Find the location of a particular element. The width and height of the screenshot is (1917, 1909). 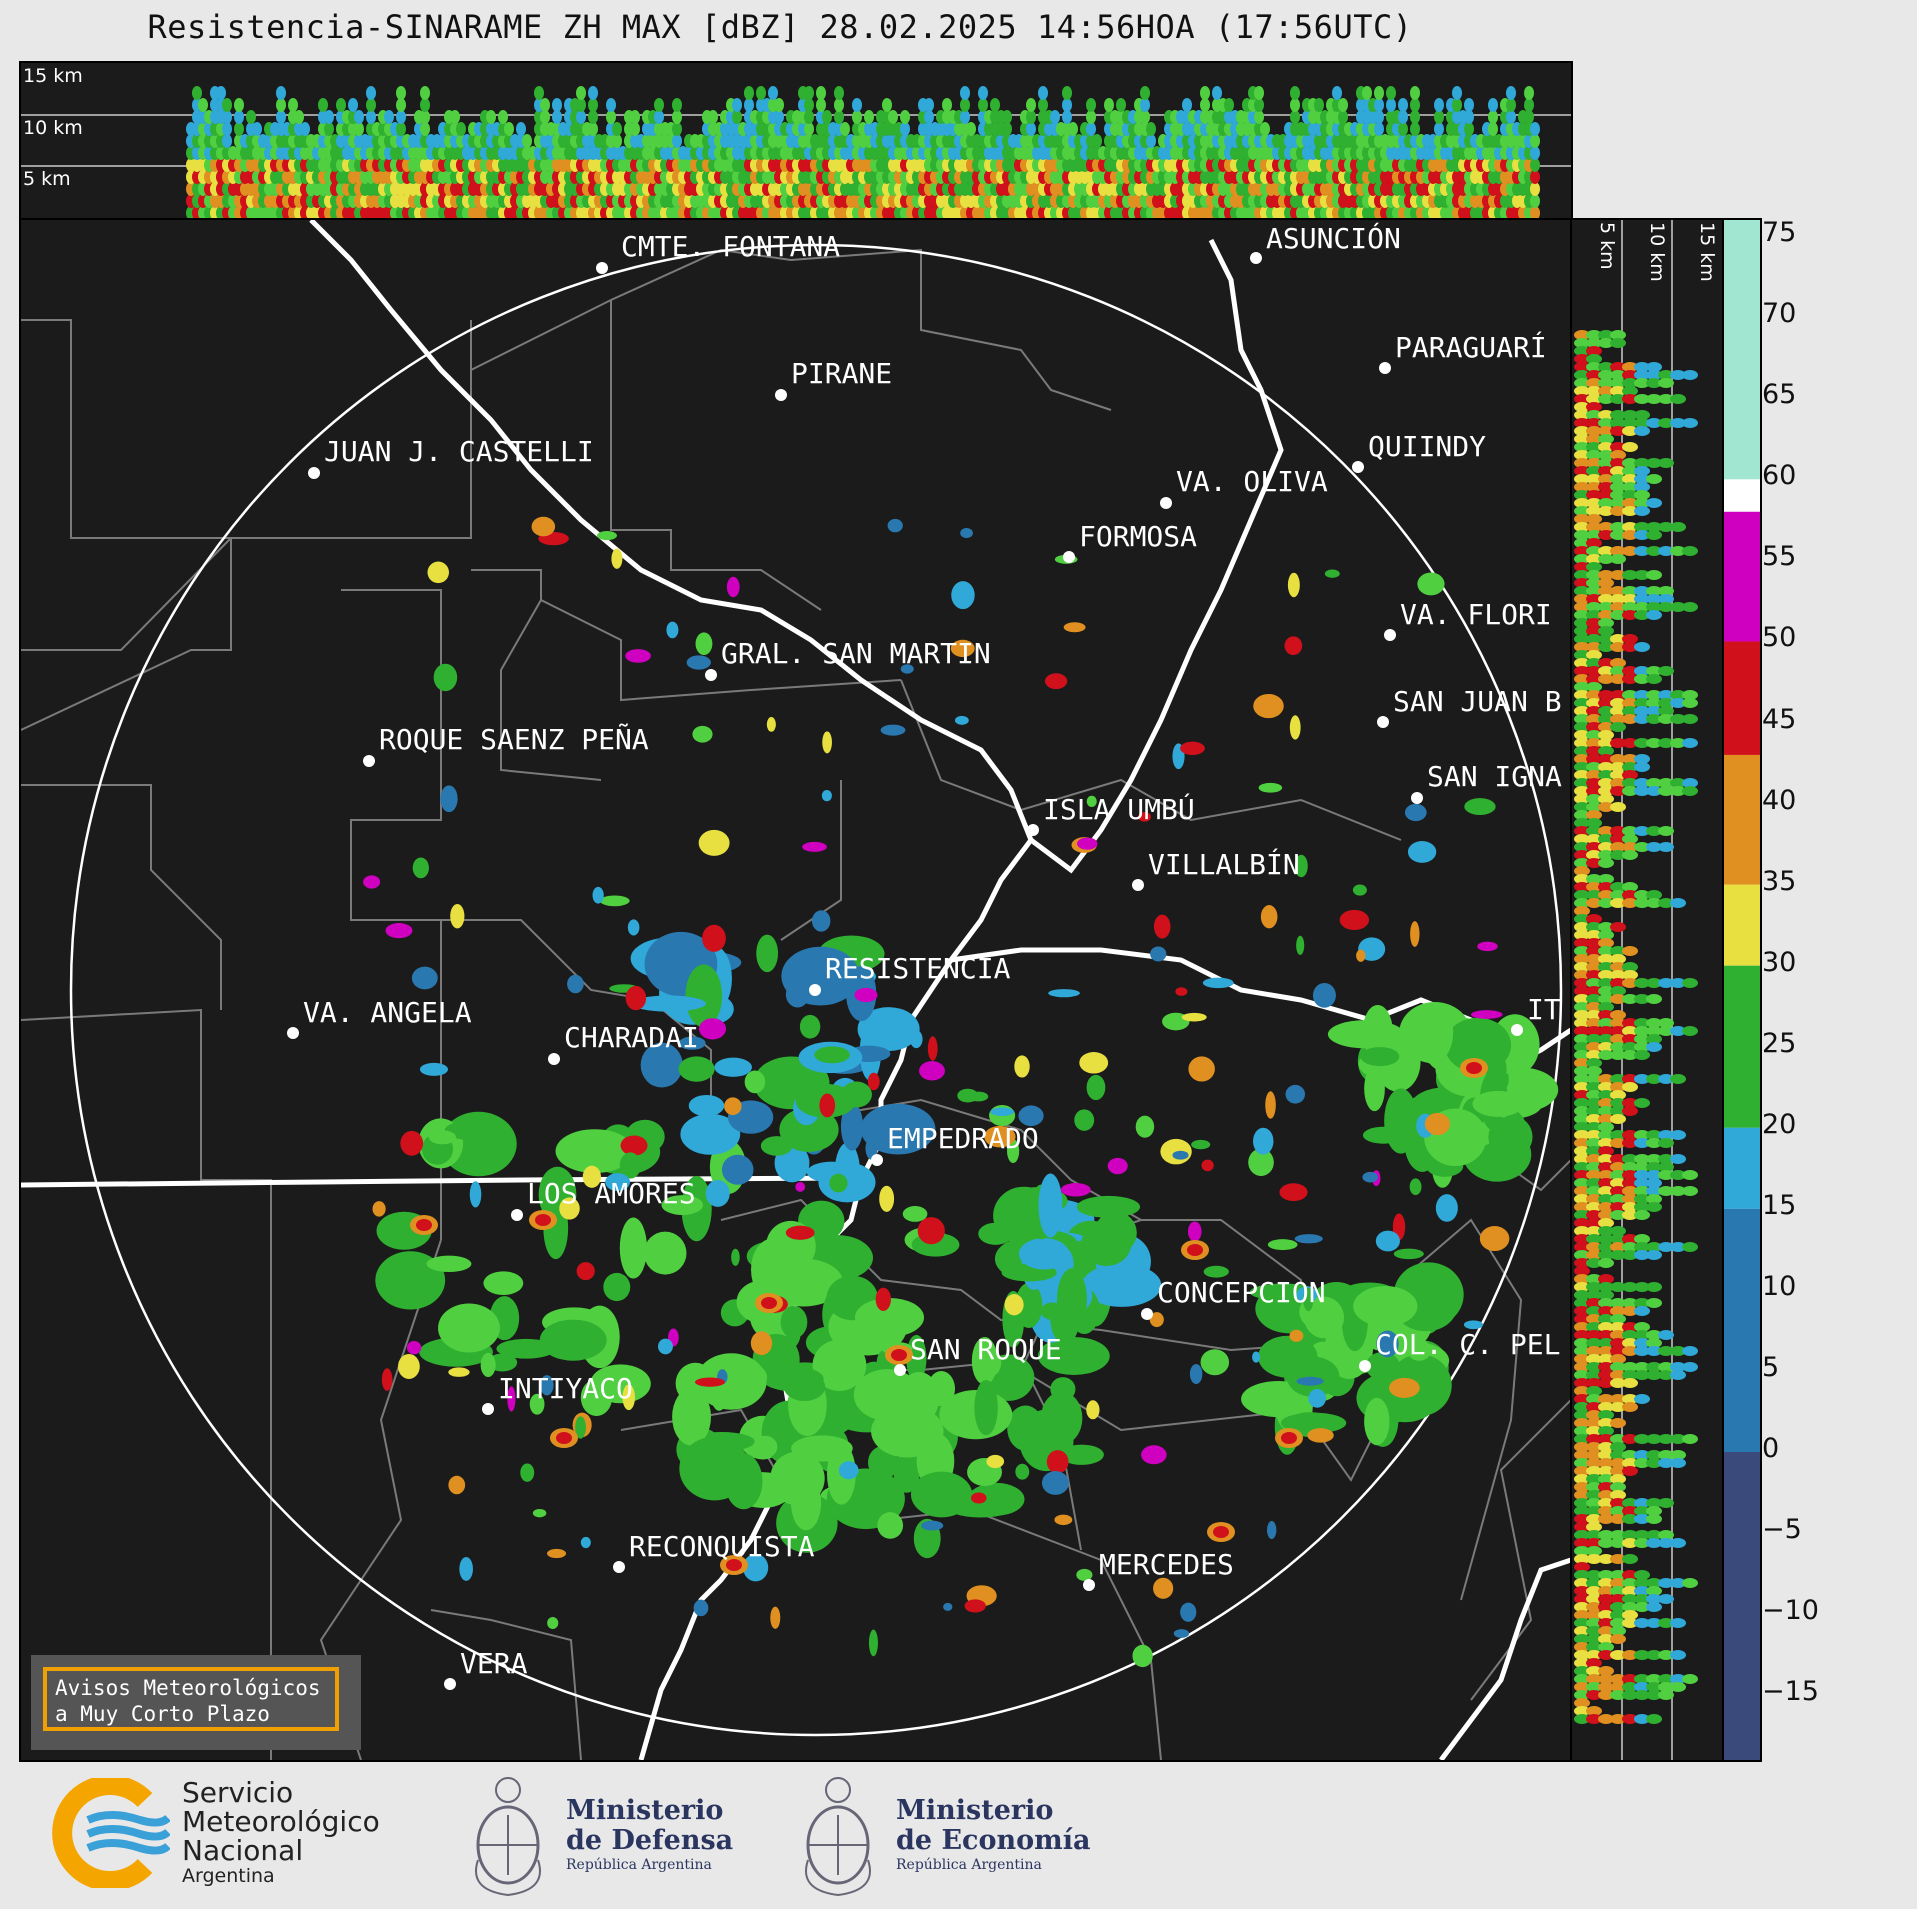

colorbar-tick-label: 50 is located at coordinates (1779, 638).